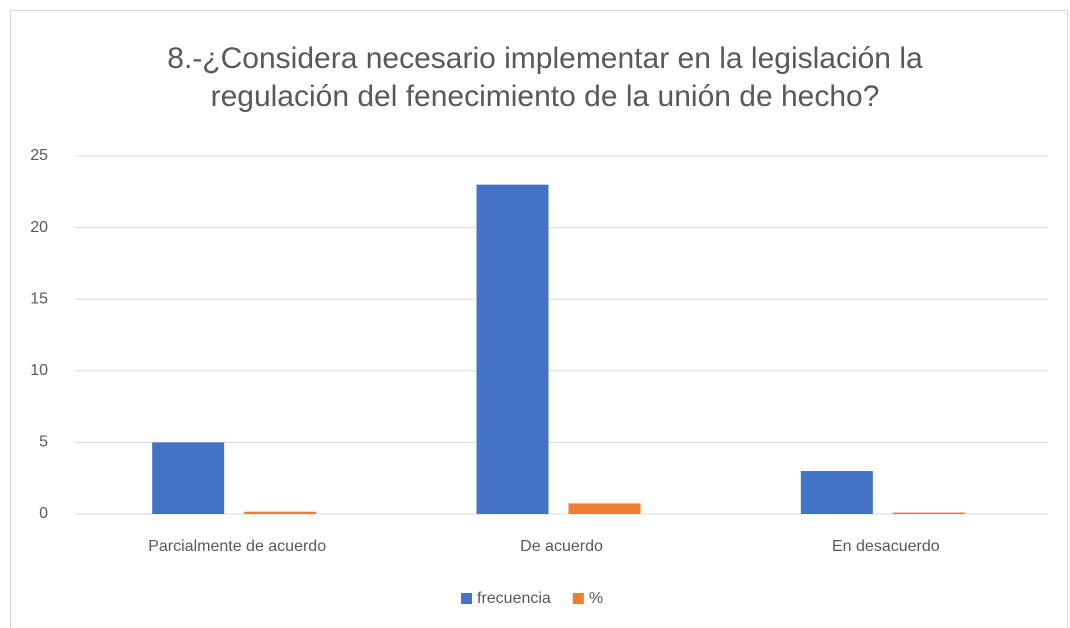 Image resolution: width=1070 pixels, height=628 pixels. What do you see at coordinates (39, 298) in the screenshot?
I see `y-tick-label: 15` at bounding box center [39, 298].